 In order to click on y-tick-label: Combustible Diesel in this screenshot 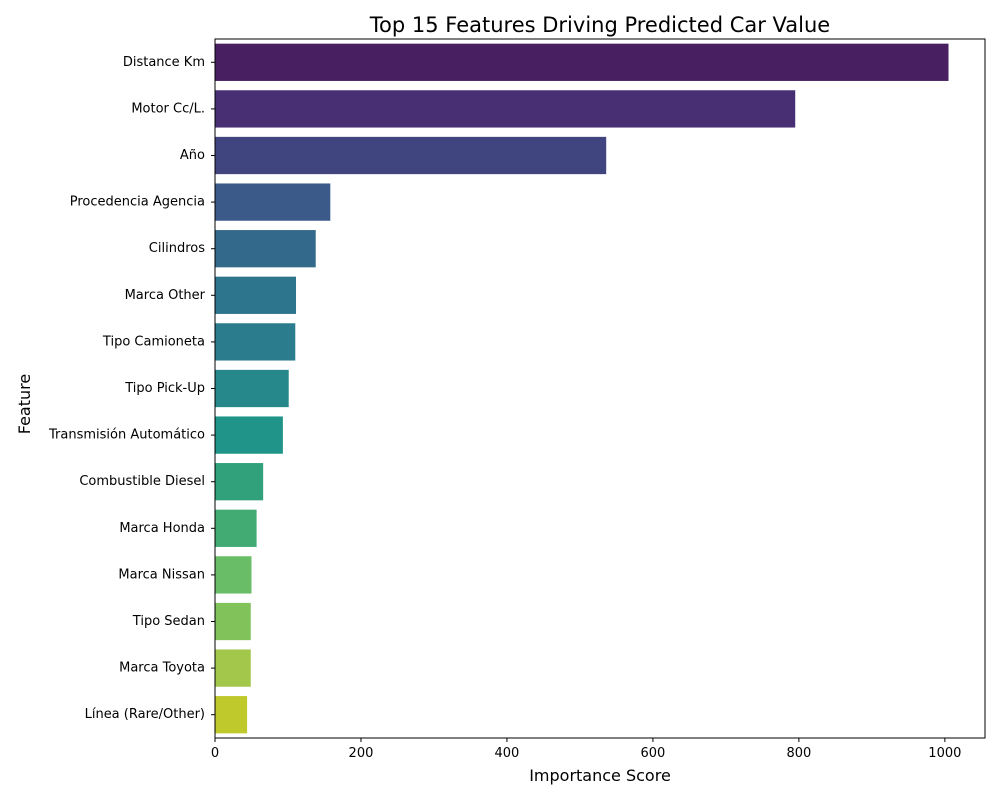, I will do `click(142, 481)`.